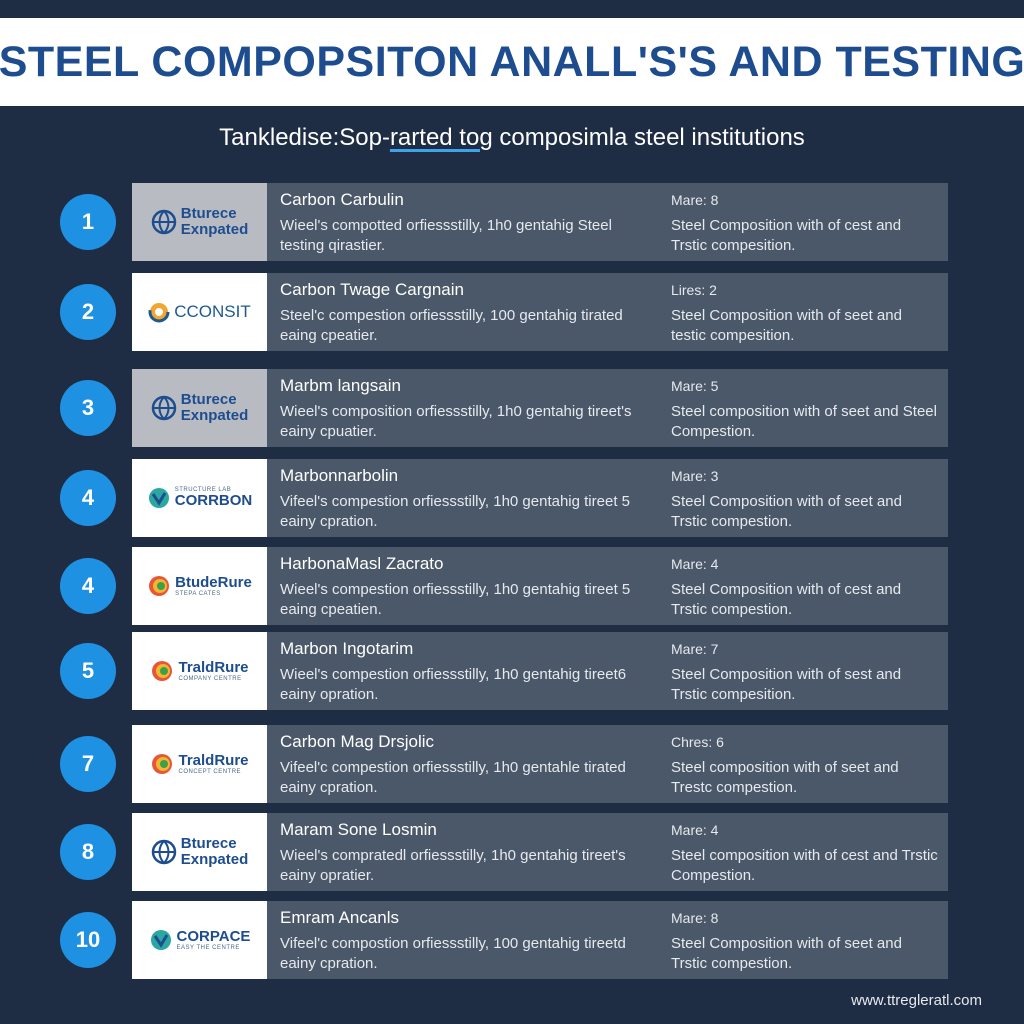 The image size is (1024, 1024). I want to click on logo-mark: TraldRure CONCEPT CENTRE, so click(199, 764).